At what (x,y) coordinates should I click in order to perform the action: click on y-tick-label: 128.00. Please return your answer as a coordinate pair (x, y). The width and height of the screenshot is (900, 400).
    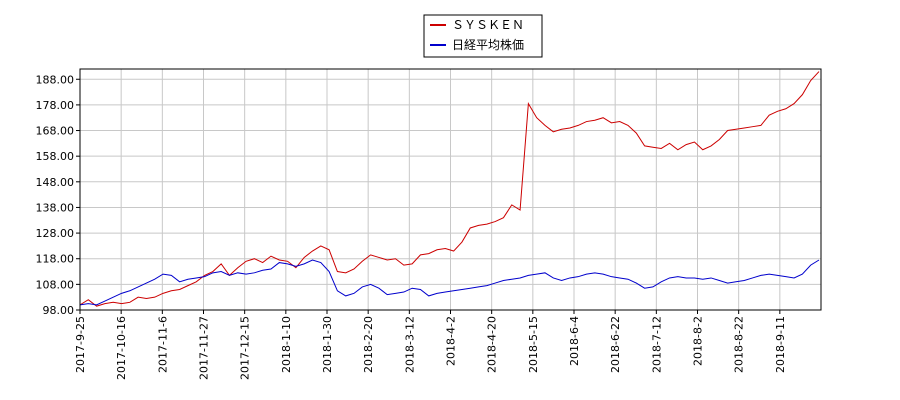
    Looking at the image, I should click on (55, 233).